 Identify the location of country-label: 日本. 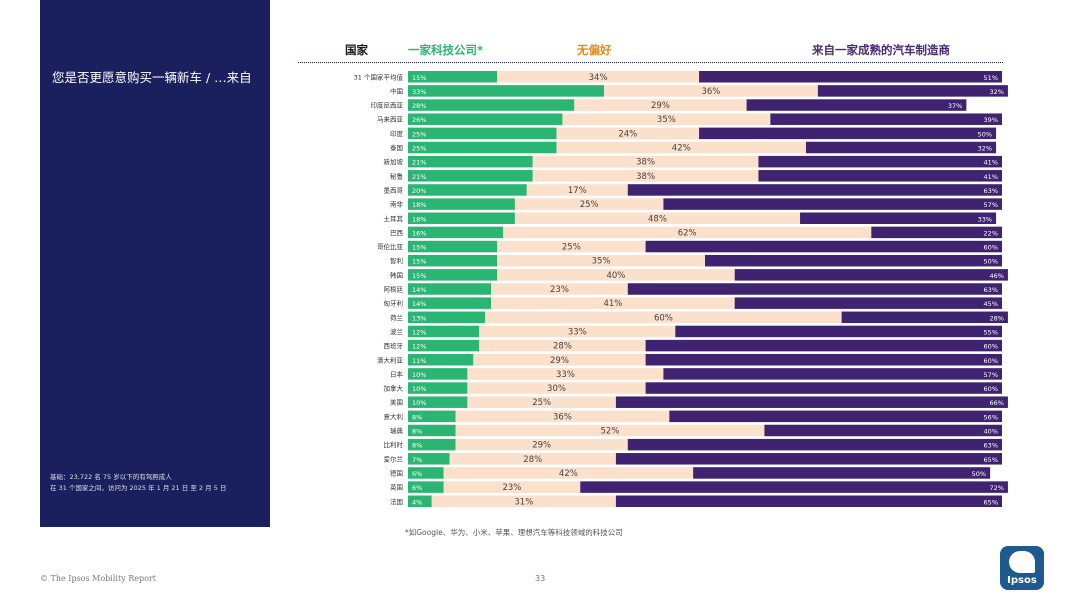
(397, 373).